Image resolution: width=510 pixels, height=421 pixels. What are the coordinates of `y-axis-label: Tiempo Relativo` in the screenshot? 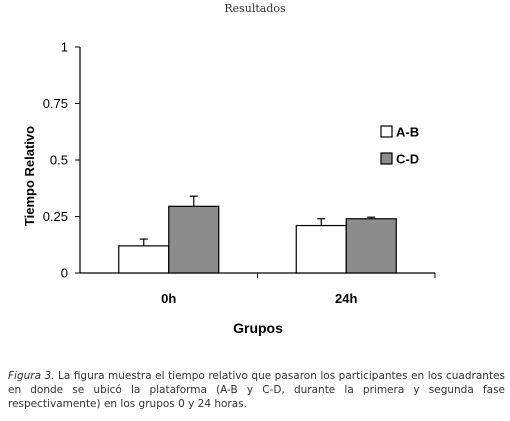 It's located at (29, 176).